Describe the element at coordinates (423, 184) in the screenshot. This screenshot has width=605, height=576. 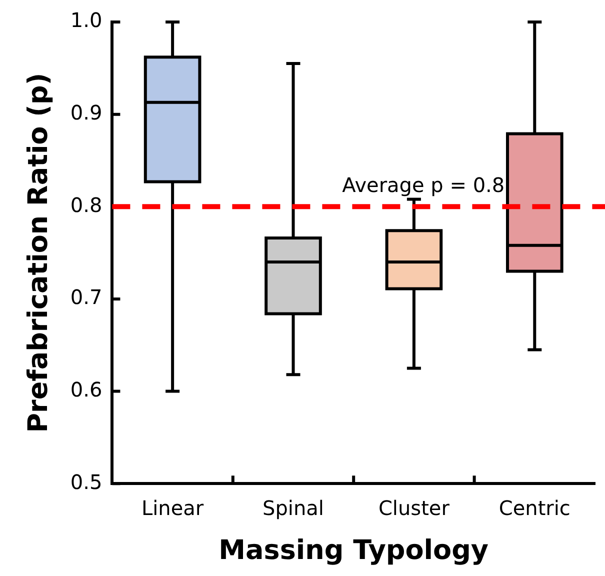
I see `ref-line-label: Average p = 0.8` at that location.